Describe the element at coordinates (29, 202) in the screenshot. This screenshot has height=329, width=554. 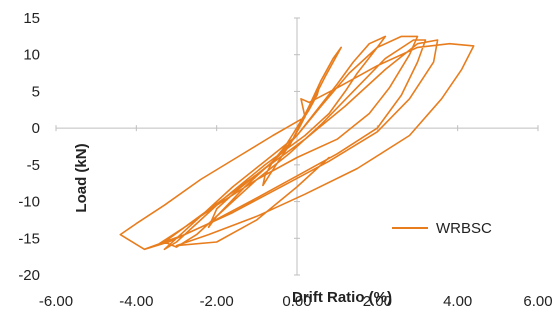
I see `y-tick-label: -10` at that location.